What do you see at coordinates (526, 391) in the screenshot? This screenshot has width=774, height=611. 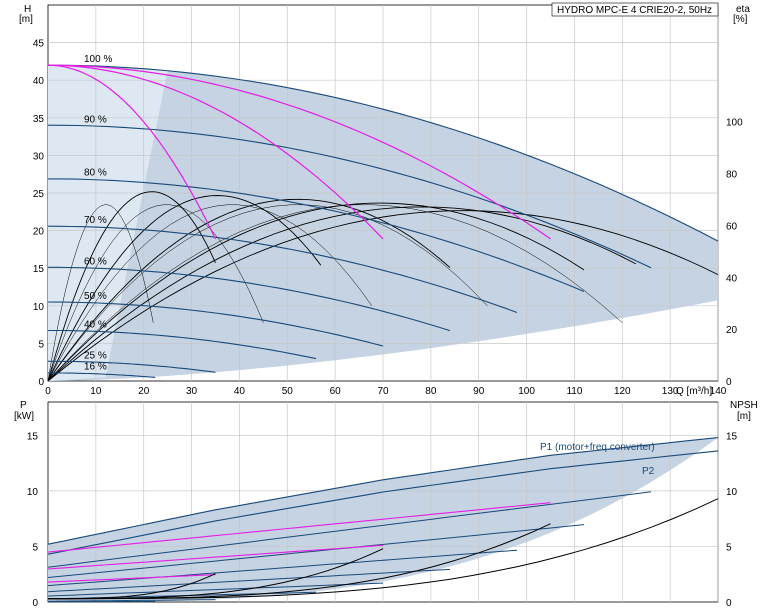 I see `x-tick-label: 100` at bounding box center [526, 391].